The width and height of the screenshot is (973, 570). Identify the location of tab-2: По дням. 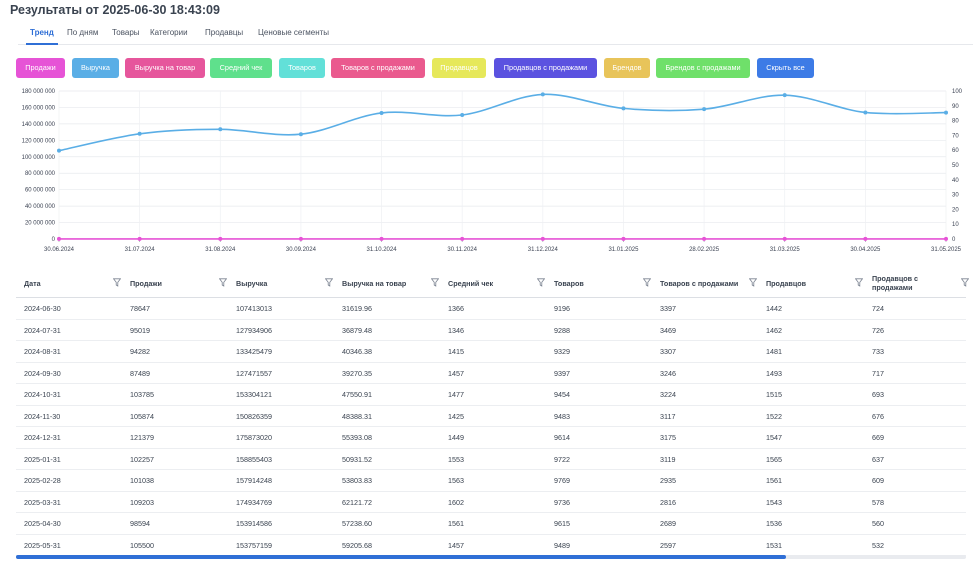
(83, 32).